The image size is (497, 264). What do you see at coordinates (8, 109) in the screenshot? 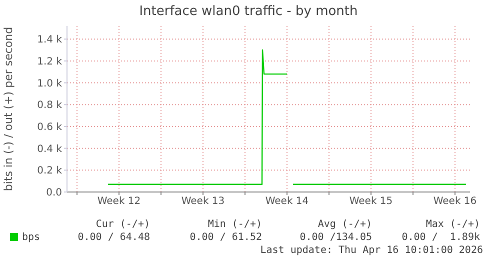
I see `y-axis-title: bits in (-) / out (+) per second` at bounding box center [8, 109].